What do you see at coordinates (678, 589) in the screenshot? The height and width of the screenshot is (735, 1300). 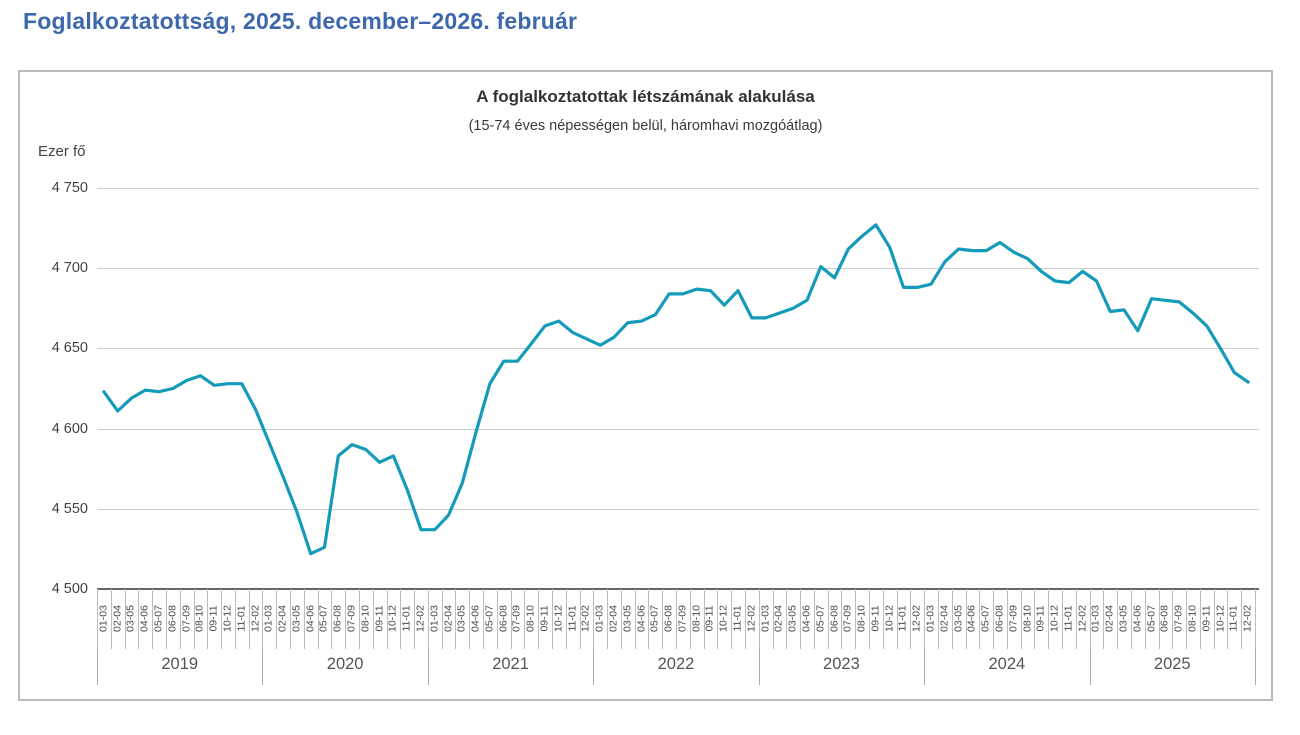 I see `x-axis-line` at bounding box center [678, 589].